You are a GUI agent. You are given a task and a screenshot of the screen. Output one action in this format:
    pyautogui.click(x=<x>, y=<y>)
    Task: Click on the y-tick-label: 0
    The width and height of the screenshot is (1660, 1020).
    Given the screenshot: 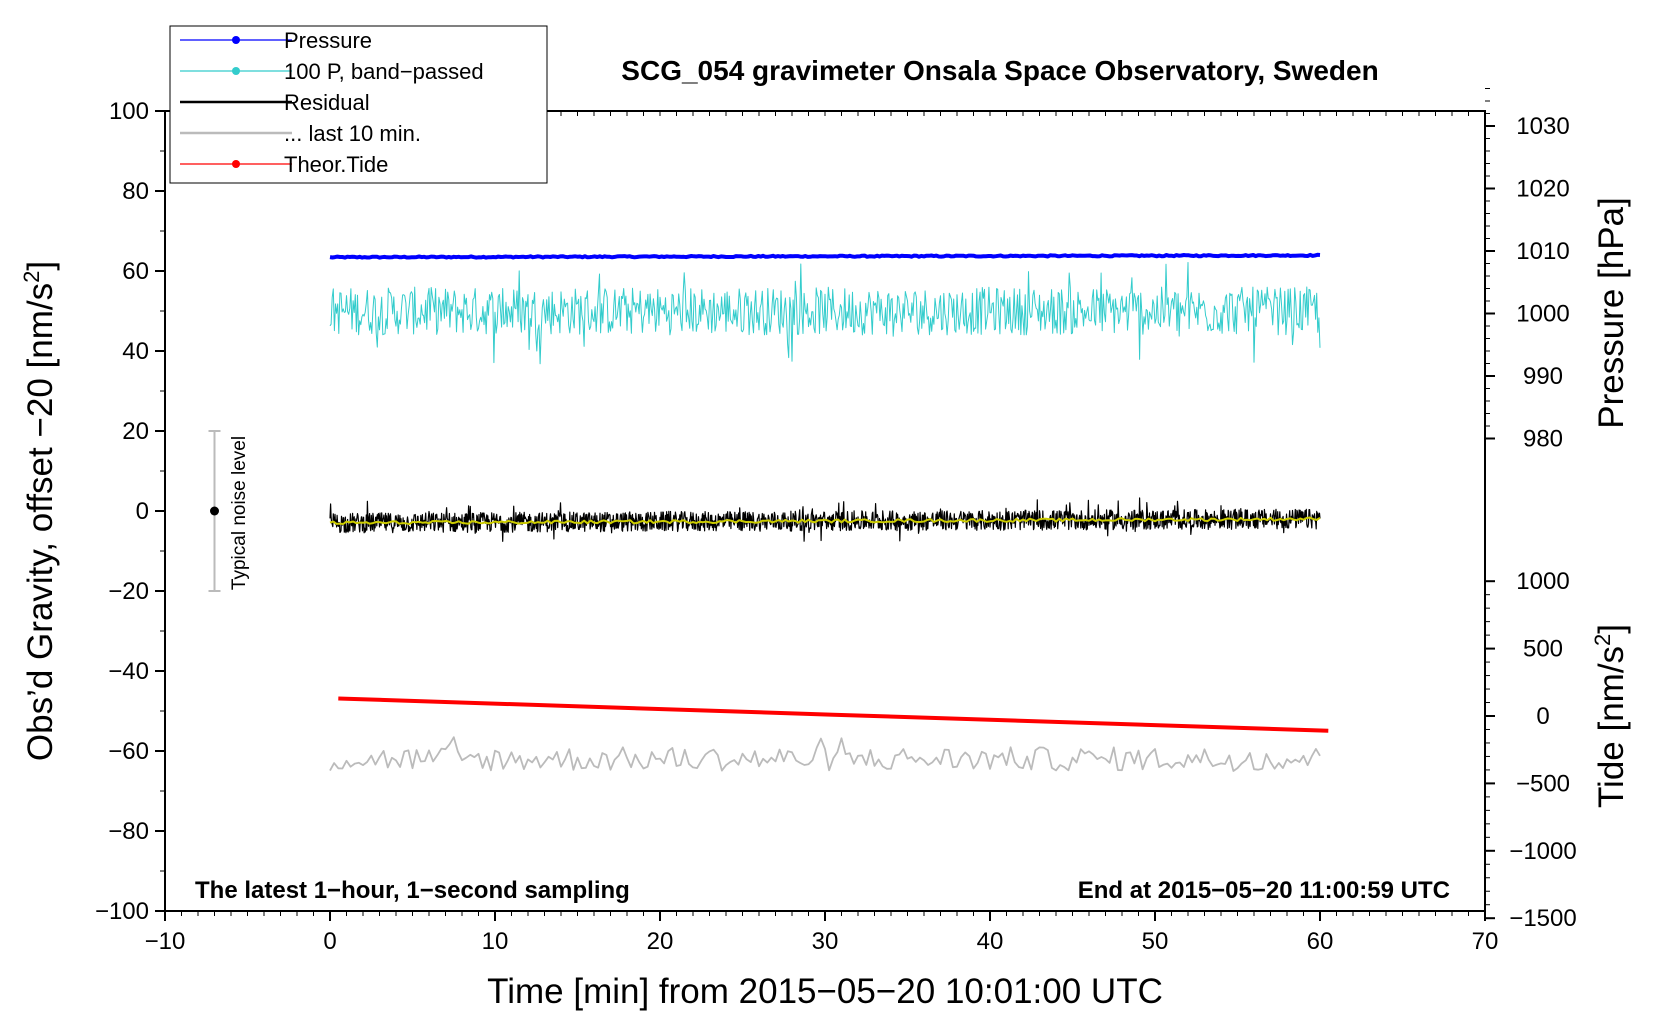 What is the action you would take?
    pyautogui.click(x=142, y=511)
    